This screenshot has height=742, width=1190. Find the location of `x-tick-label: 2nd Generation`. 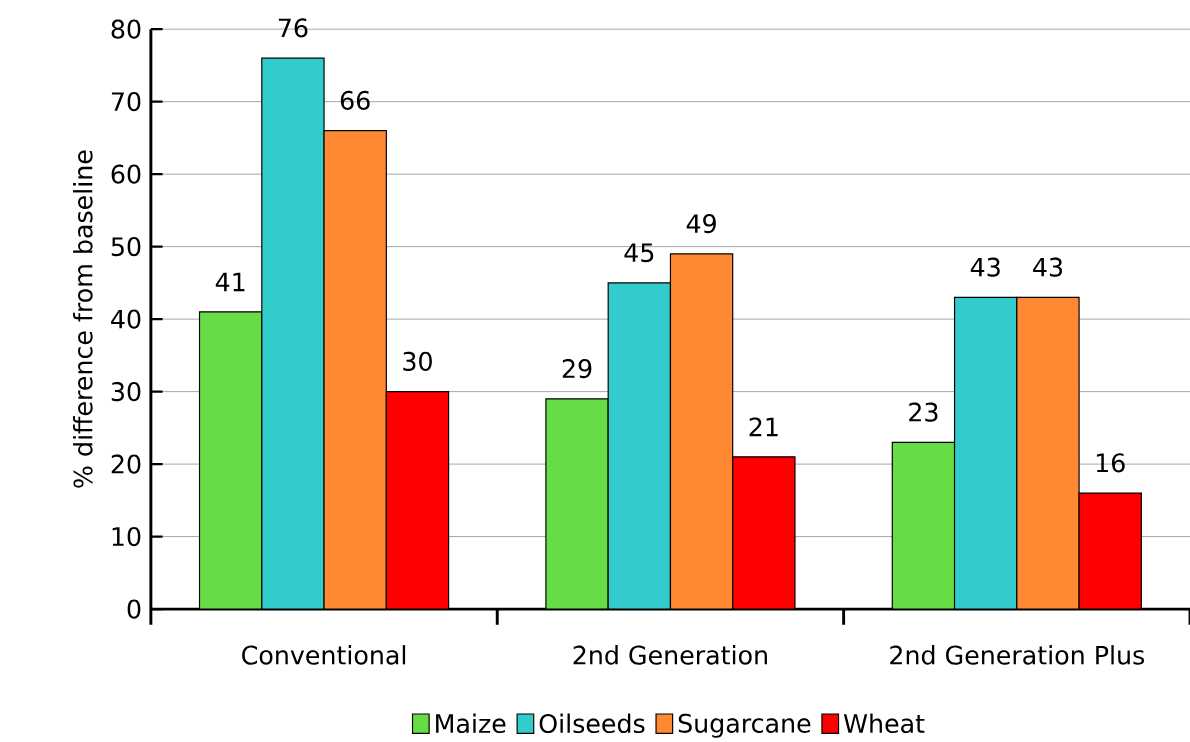

x-tick-label: 2nd Generation is located at coordinates (670, 654).